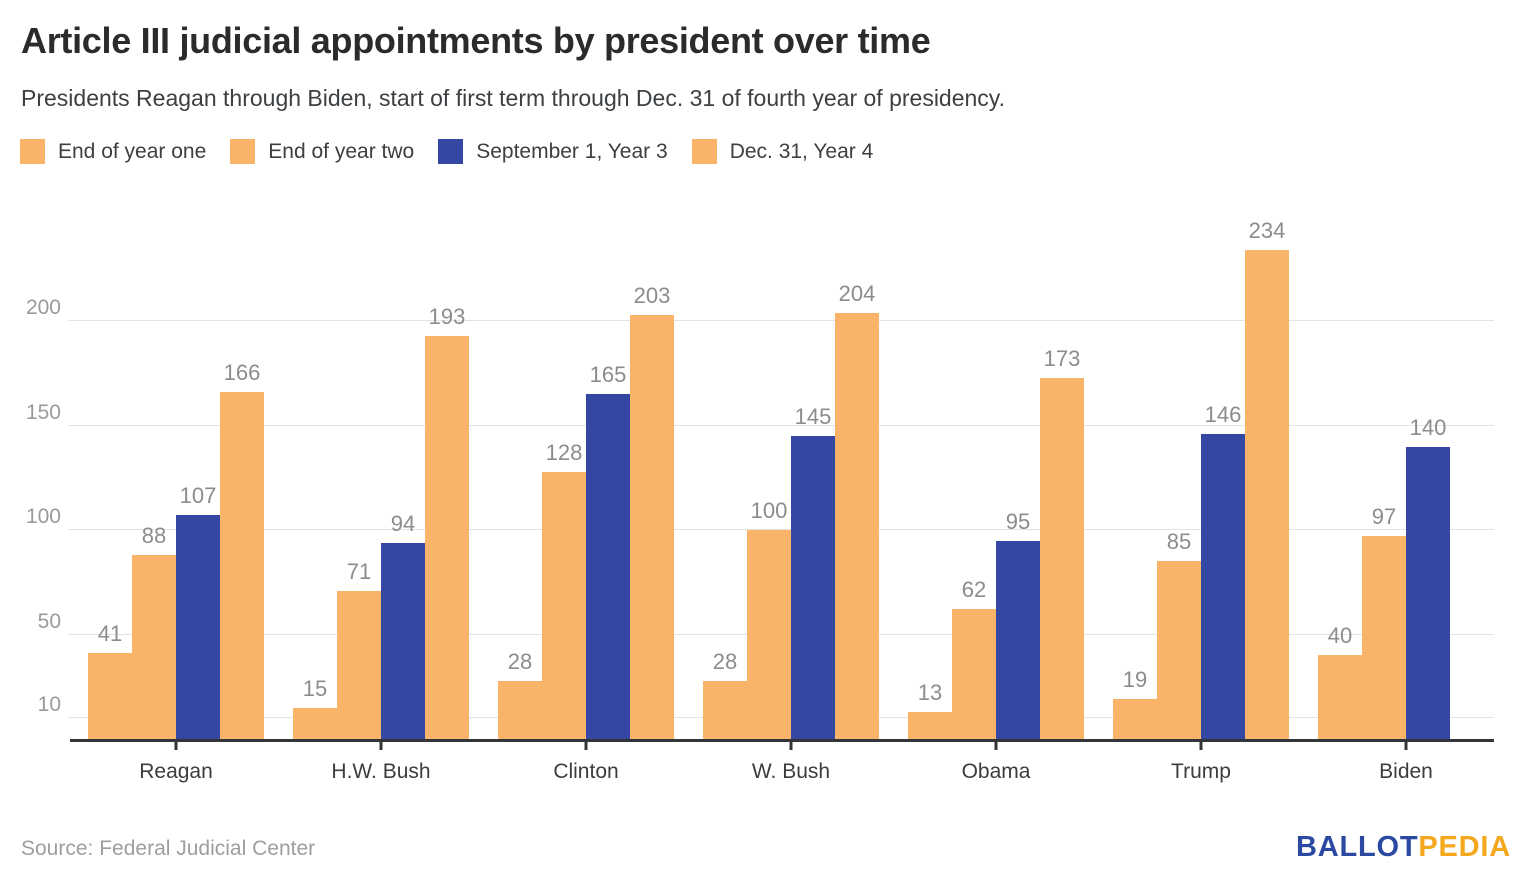 The height and width of the screenshot is (890, 1536). What do you see at coordinates (154, 536) in the screenshot?
I see `bar-value-label: 88` at bounding box center [154, 536].